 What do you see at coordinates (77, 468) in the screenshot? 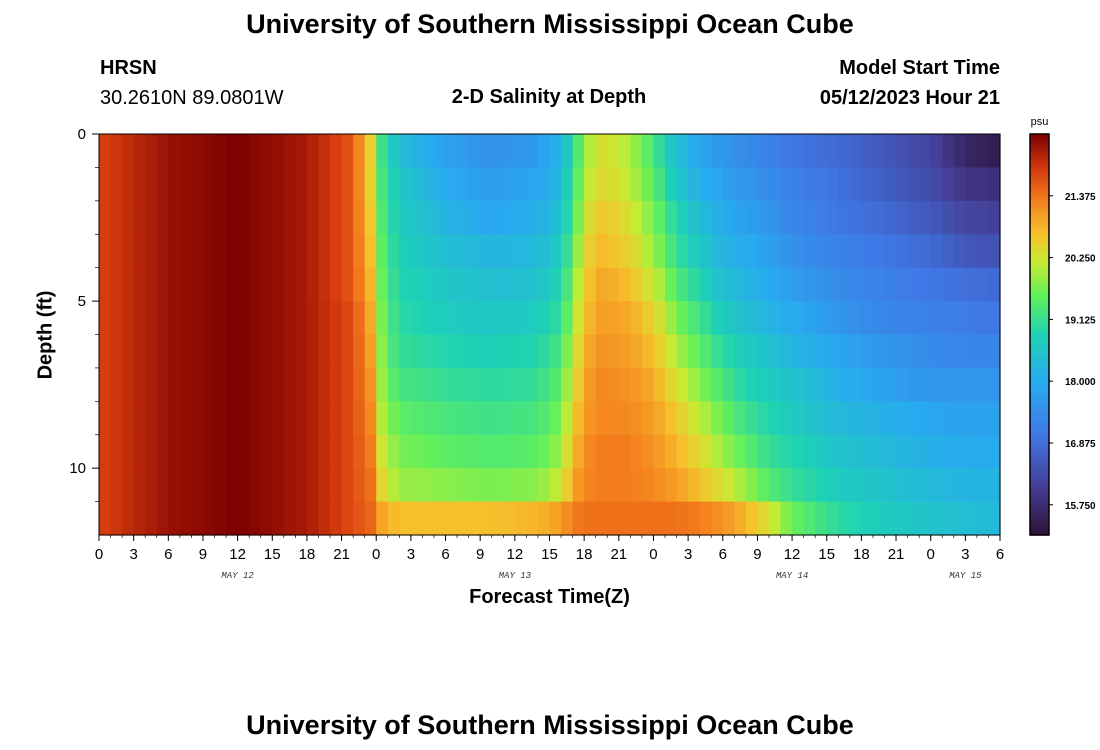
I see `y-tick-label: 10` at bounding box center [77, 468].